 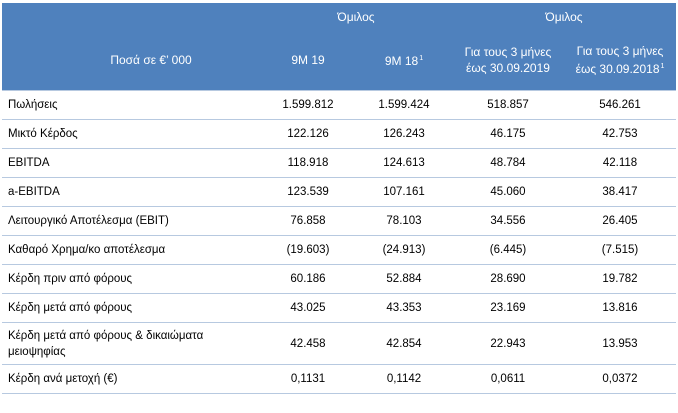 What do you see at coordinates (131, 279) in the screenshot?
I see `row-label: Κέρδη πριν από φόρους` at bounding box center [131, 279].